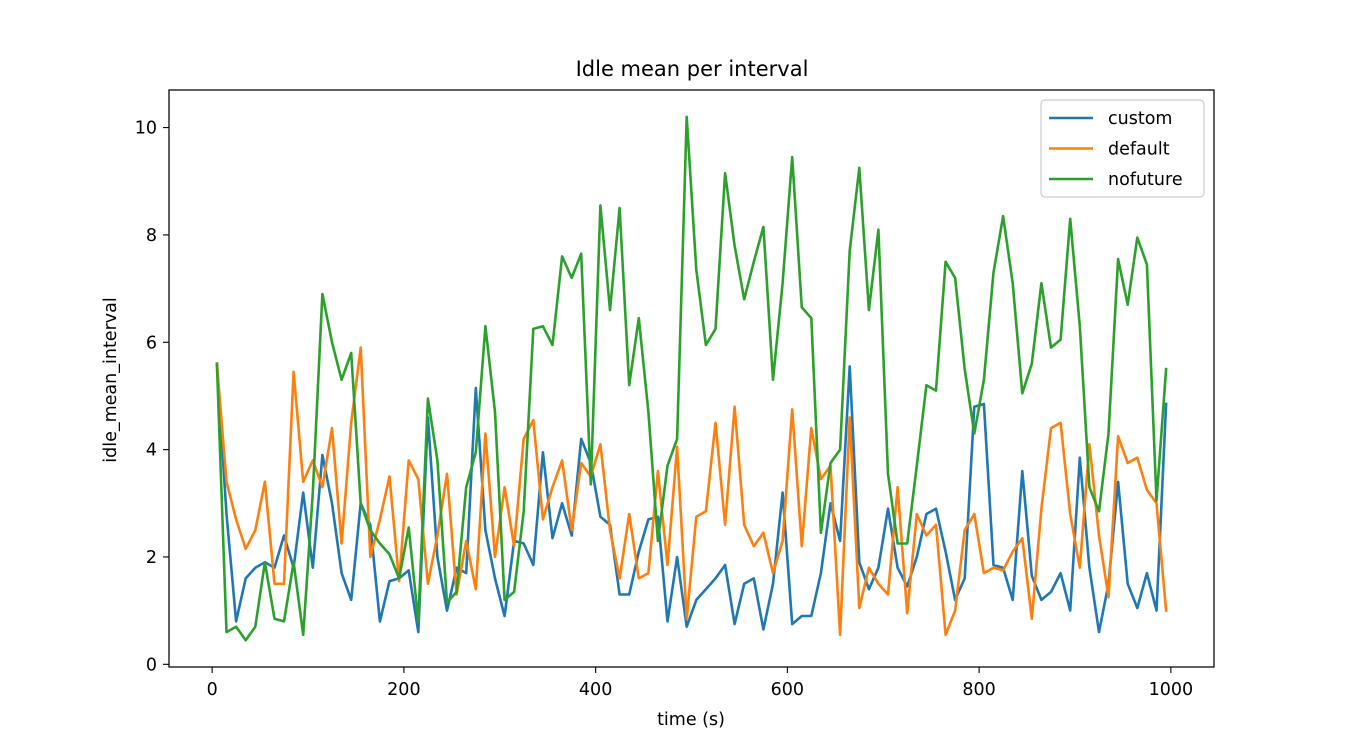  I want to click on legend-box, so click(1122, 148).